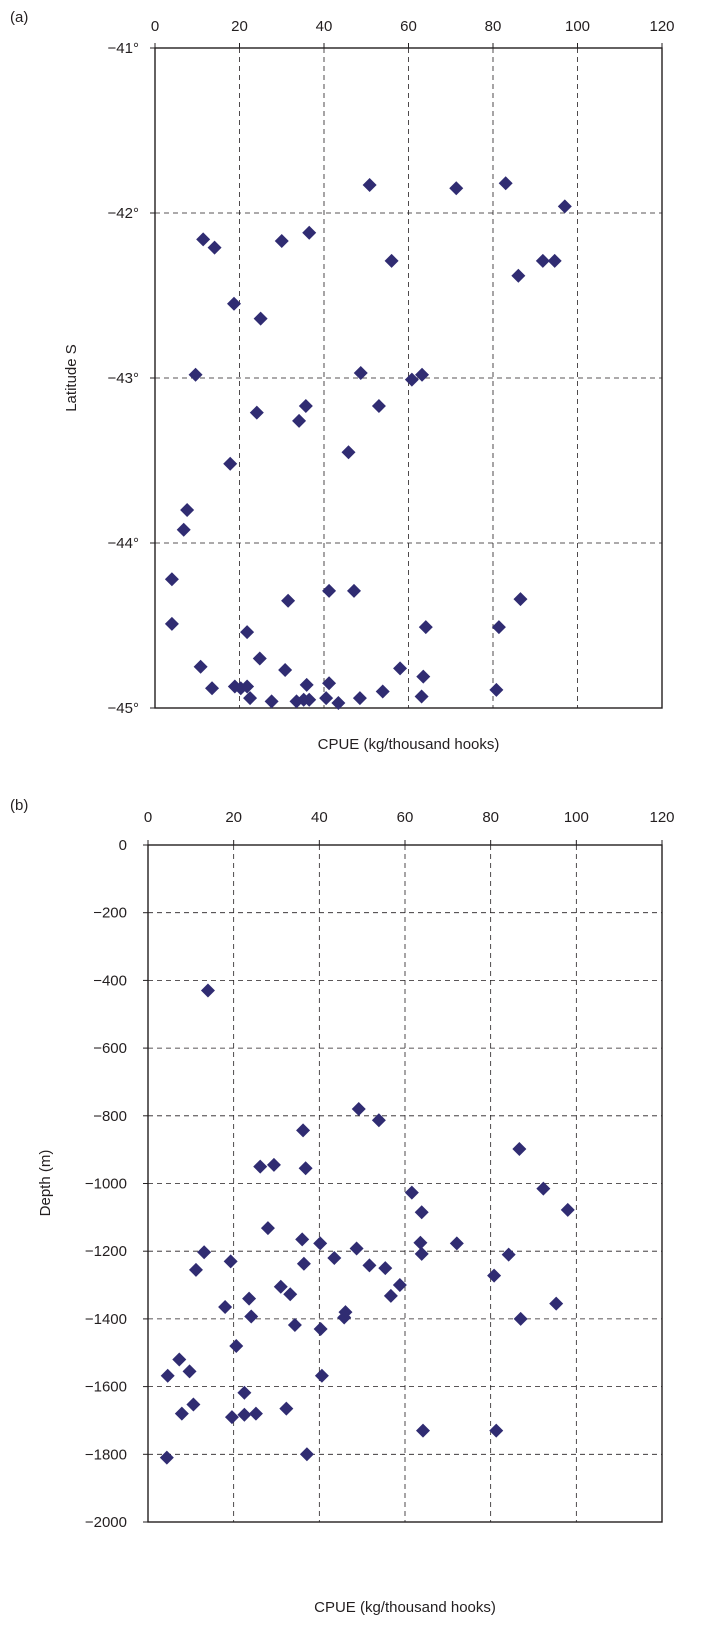 The width and height of the screenshot is (717, 1640). I want to click on y-axis-title: Latitude S, so click(71, 378).